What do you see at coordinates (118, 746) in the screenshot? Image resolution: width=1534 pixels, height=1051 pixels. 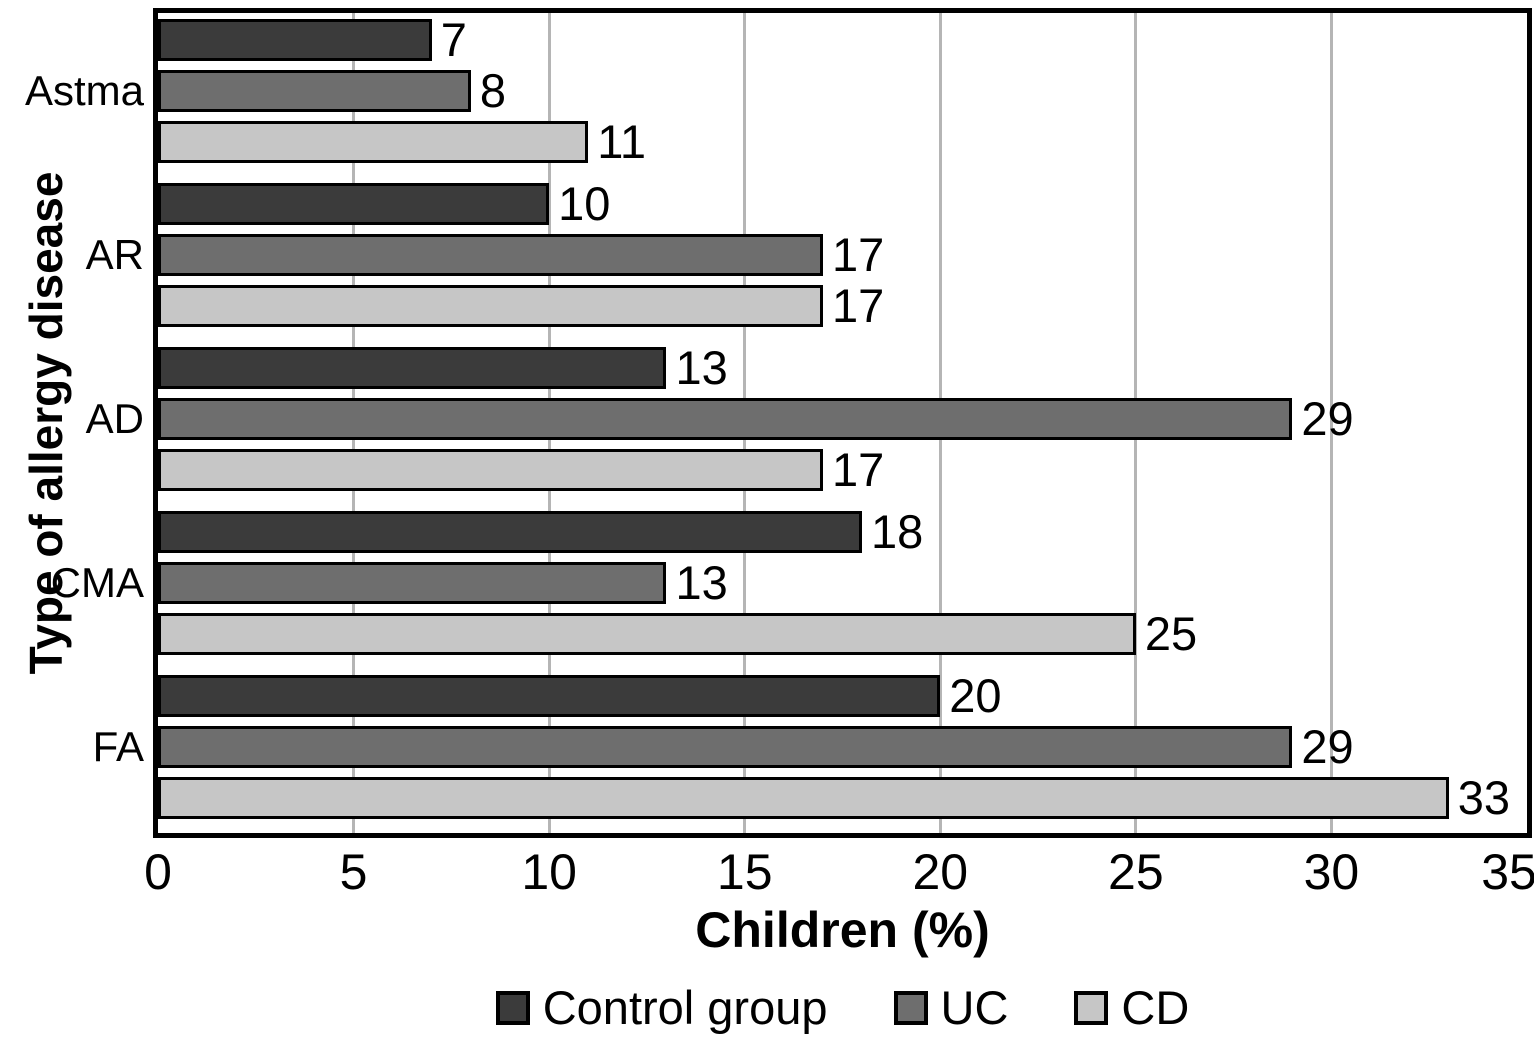 I see `category-label: FA` at bounding box center [118, 746].